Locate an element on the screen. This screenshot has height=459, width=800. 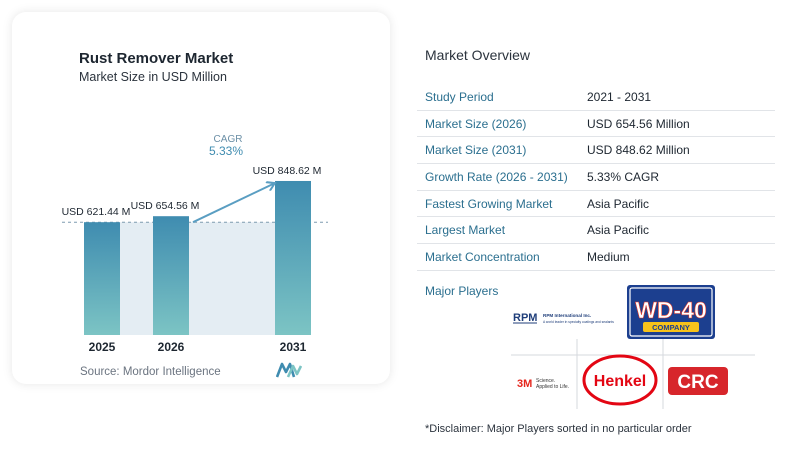
overview-label: Largest Market is located at coordinates (465, 230).